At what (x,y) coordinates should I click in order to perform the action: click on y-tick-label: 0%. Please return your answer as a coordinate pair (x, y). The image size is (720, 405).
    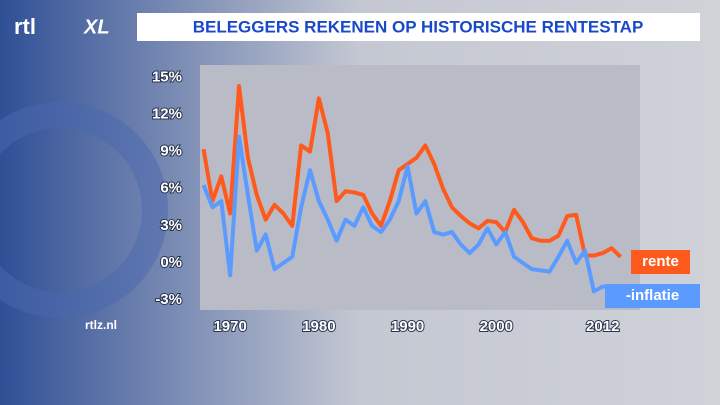
    Looking at the image, I should click on (171, 262).